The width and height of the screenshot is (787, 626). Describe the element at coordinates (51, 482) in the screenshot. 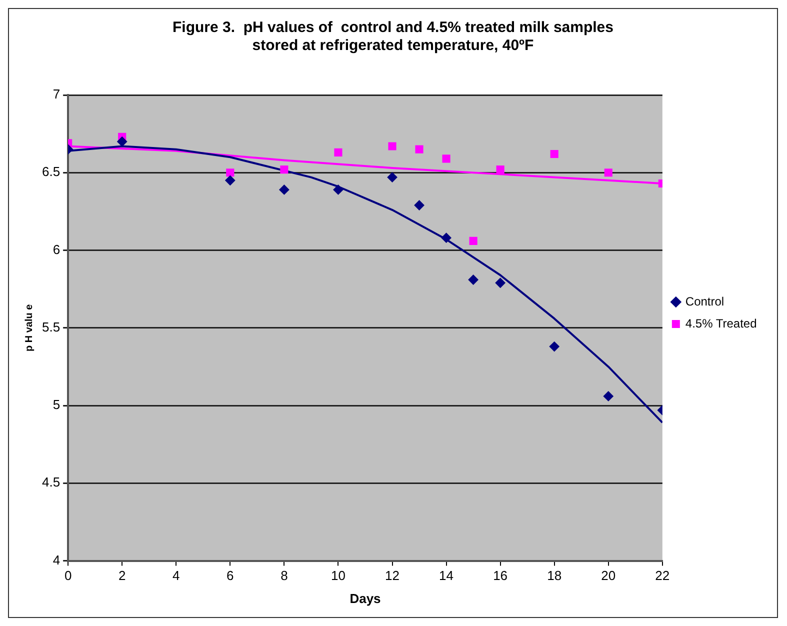

I see `y-tick-label: 4.5` at that location.